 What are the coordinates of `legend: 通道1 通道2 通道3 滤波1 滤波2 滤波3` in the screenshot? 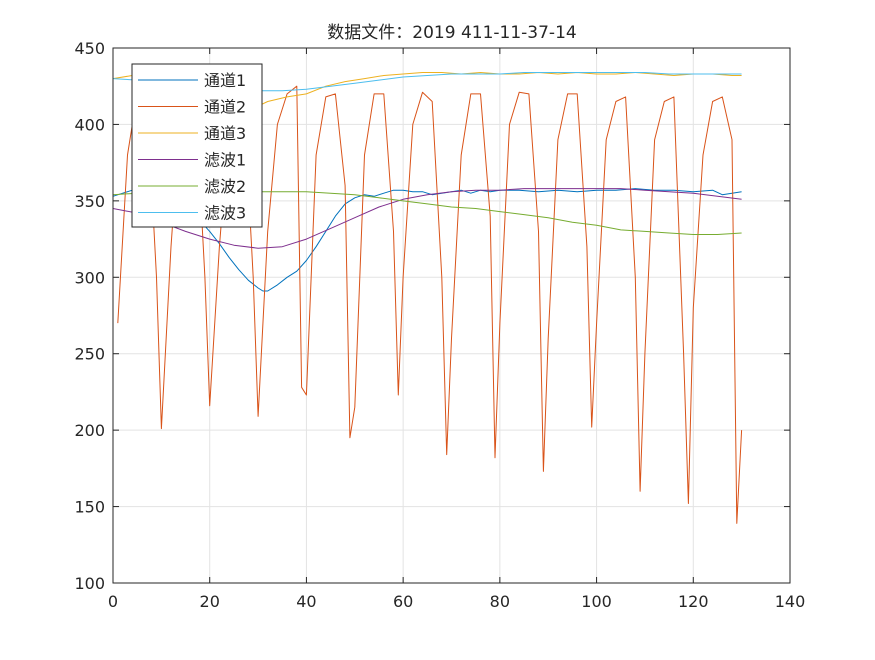 It's located at (197, 145).